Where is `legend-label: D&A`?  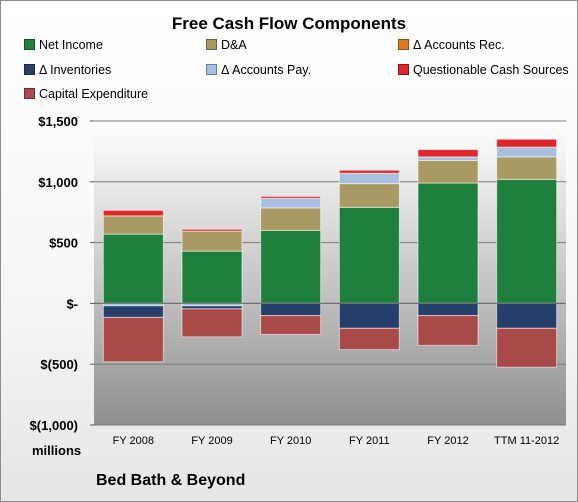 legend-label: D&A is located at coordinates (234, 45).